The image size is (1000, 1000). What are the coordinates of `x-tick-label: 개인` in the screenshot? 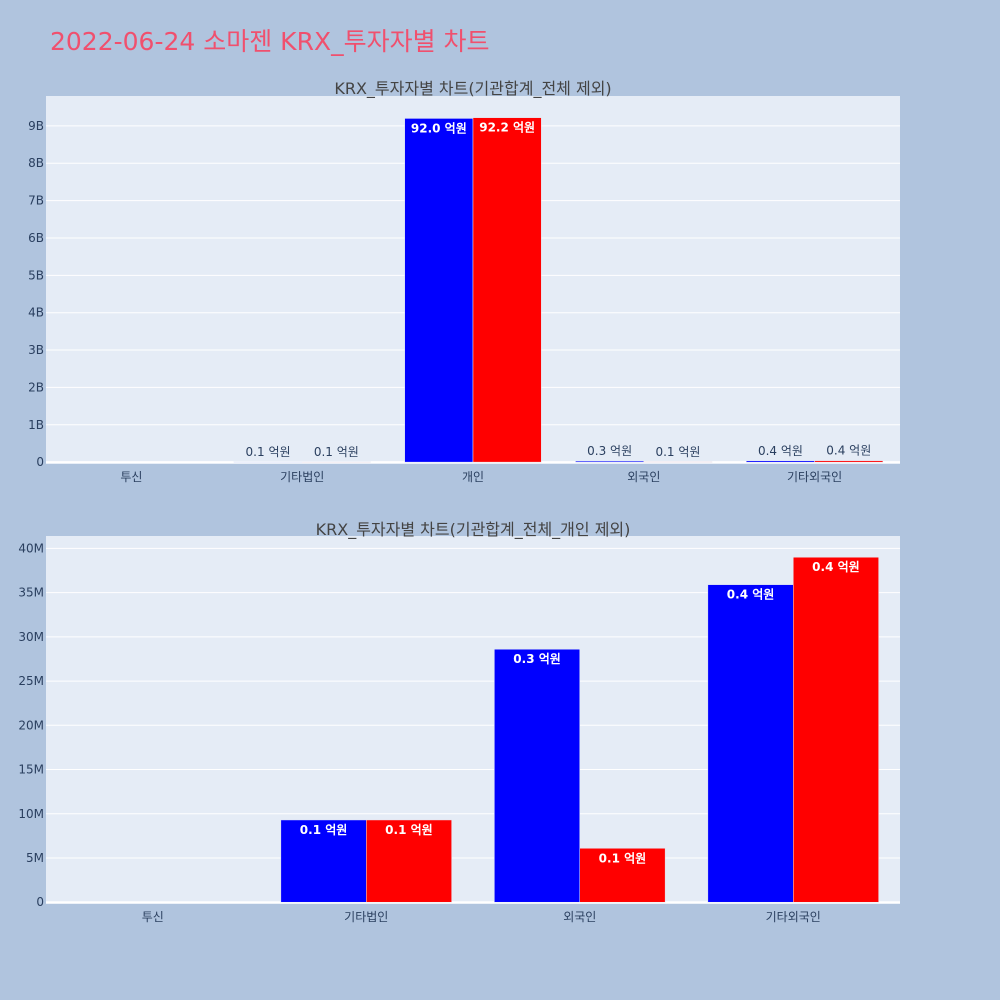 It's located at (473, 477).